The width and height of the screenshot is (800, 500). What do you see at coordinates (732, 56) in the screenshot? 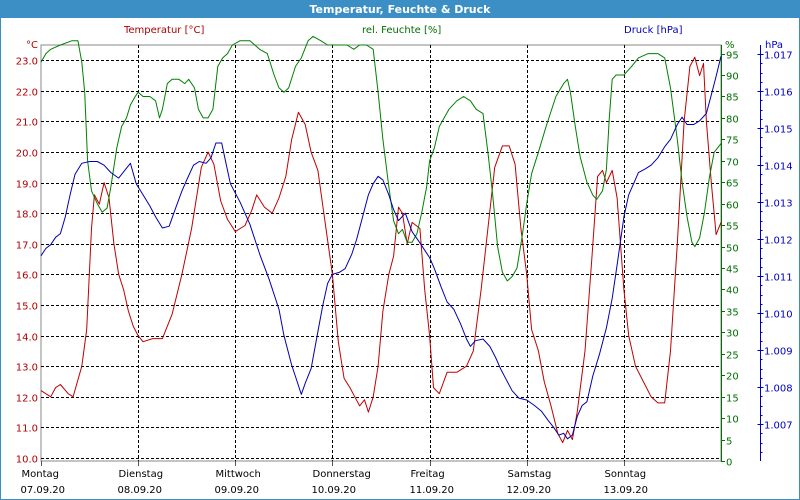
I see `humidity-tick-label: 95` at bounding box center [732, 56].